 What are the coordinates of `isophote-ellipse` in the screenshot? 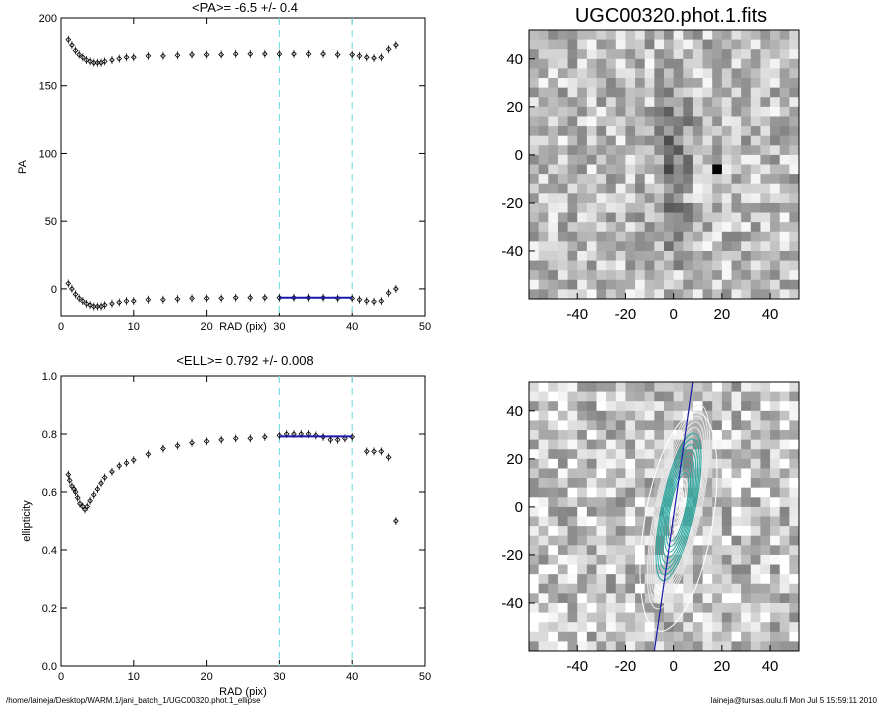 It's located at (678, 507).